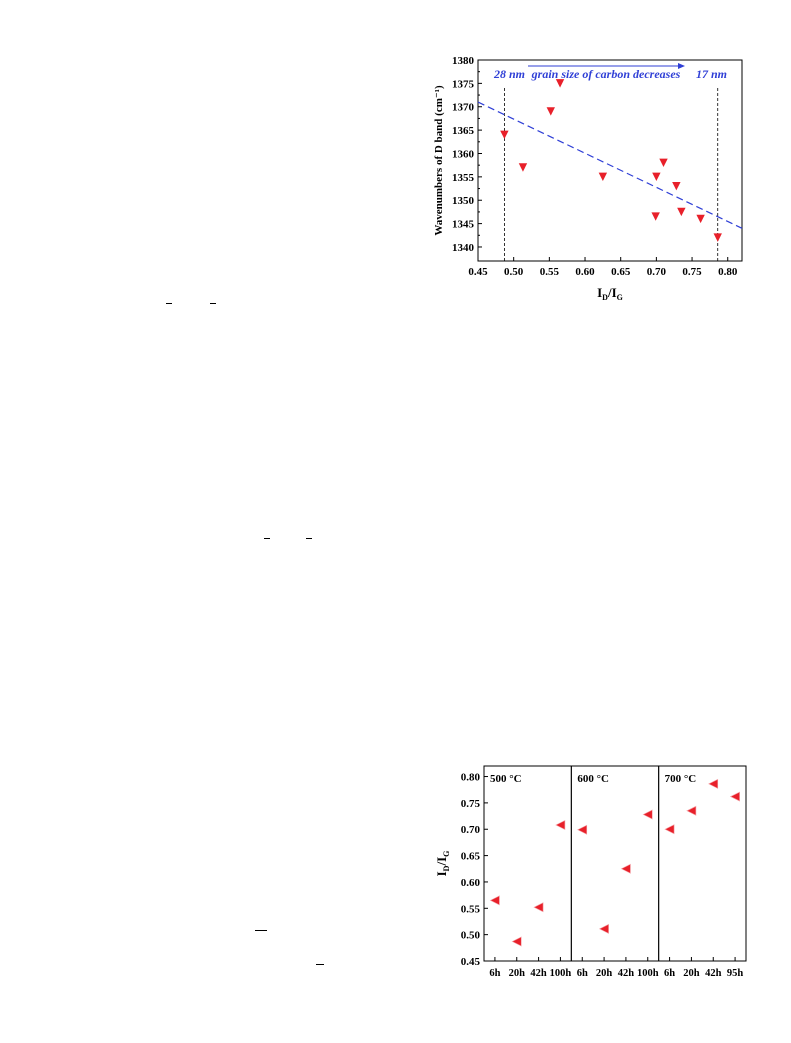 Image resolution: width=791 pixels, height=1043 pixels. What do you see at coordinates (681, 66) in the screenshot?
I see `annotation-arrowhead` at bounding box center [681, 66].